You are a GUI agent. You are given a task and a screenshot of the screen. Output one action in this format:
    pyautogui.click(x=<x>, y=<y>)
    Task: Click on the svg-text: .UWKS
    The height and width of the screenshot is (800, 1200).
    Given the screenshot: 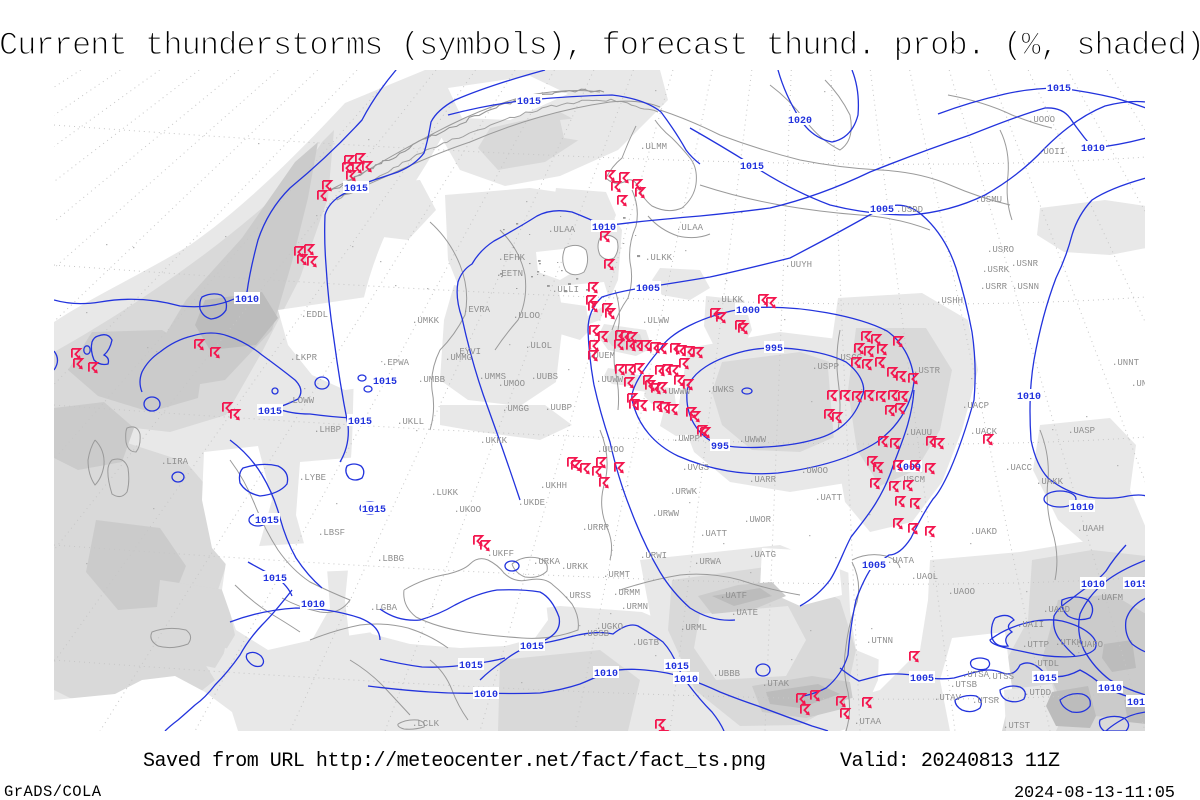 What is the action you would take?
    pyautogui.click(x=720, y=390)
    